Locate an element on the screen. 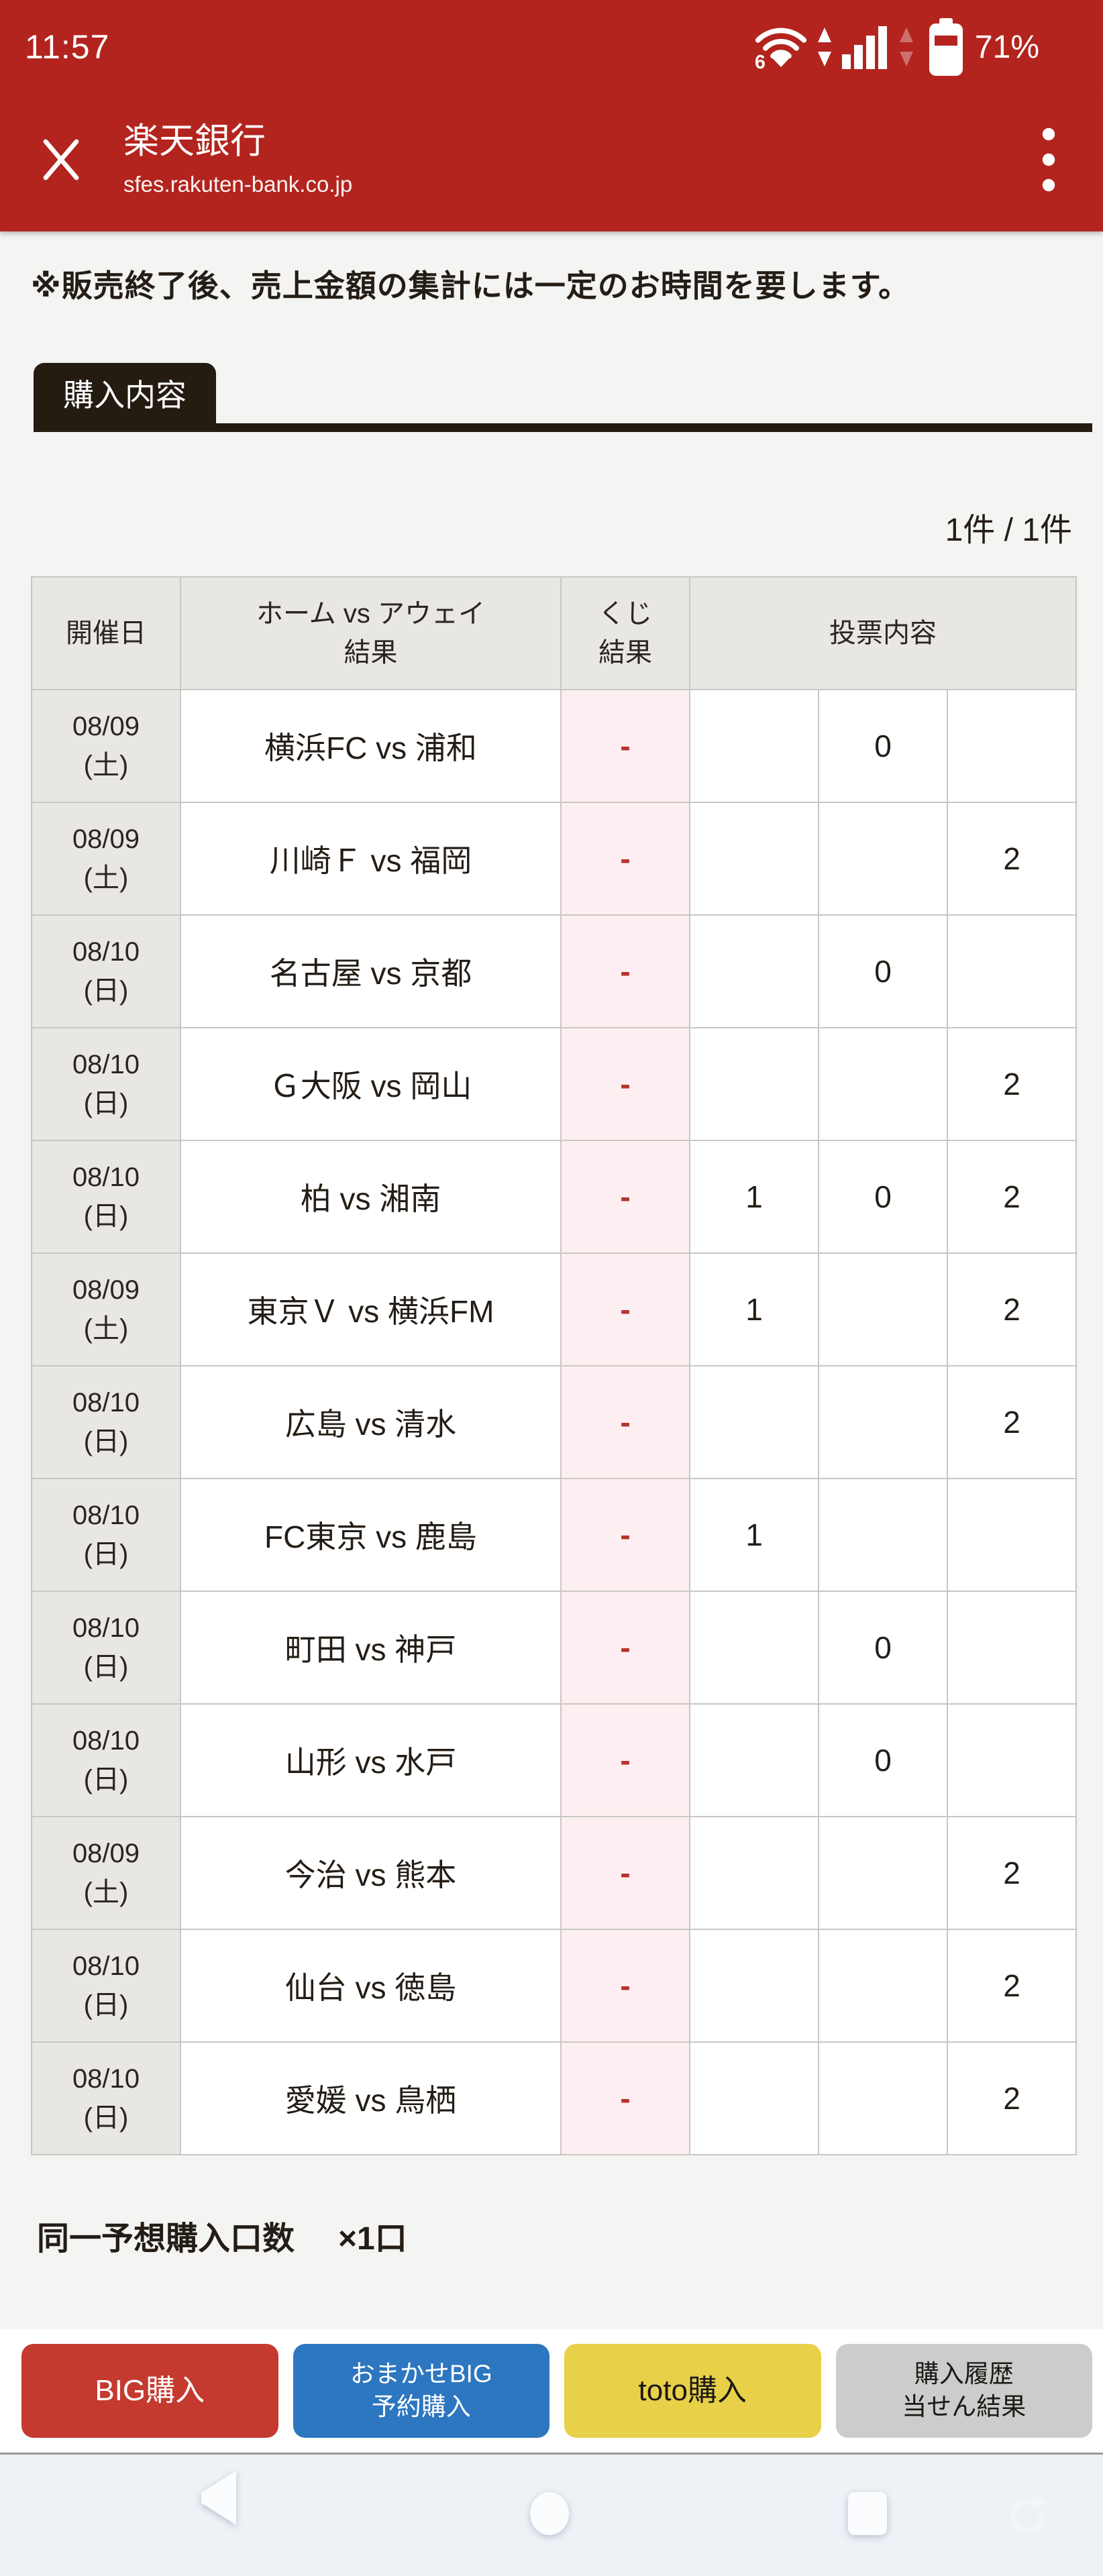  purchase-history-button: 購入履歴 当せん結果 is located at coordinates (964, 2391).